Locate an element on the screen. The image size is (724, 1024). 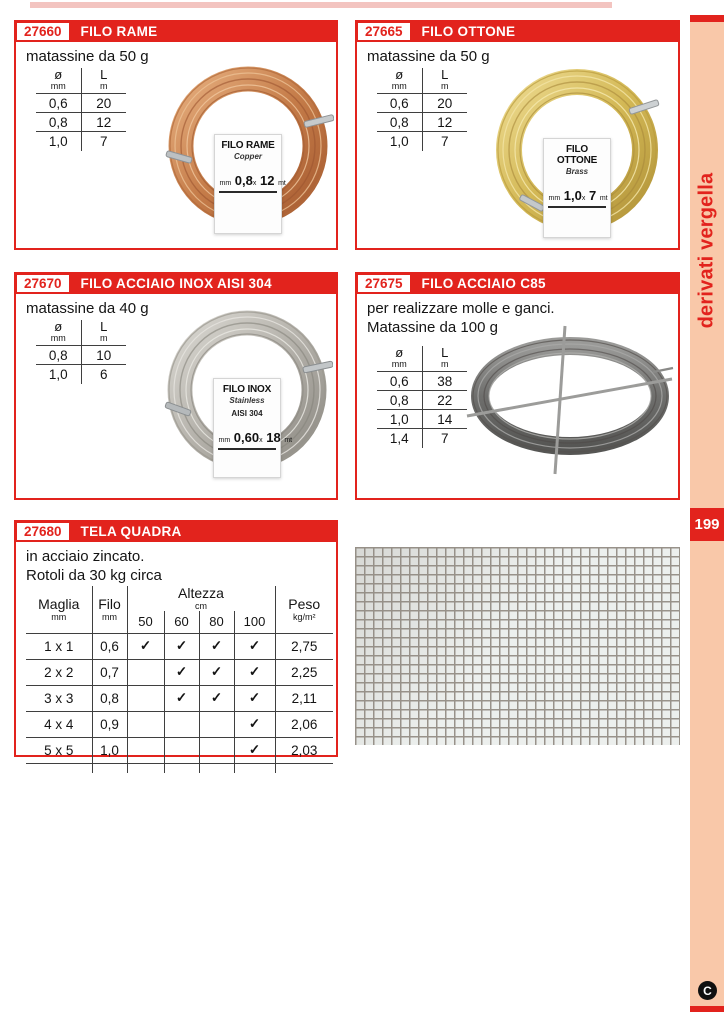
product-code: 27660 is located at coordinates (43, 31).